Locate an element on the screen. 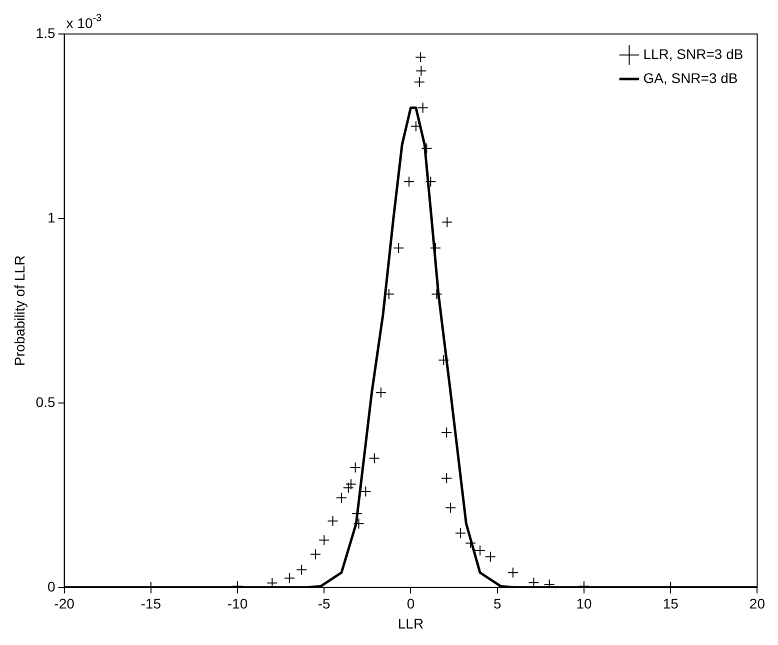 The image size is (778, 645). x-tick-label: 0 is located at coordinates (410, 604).